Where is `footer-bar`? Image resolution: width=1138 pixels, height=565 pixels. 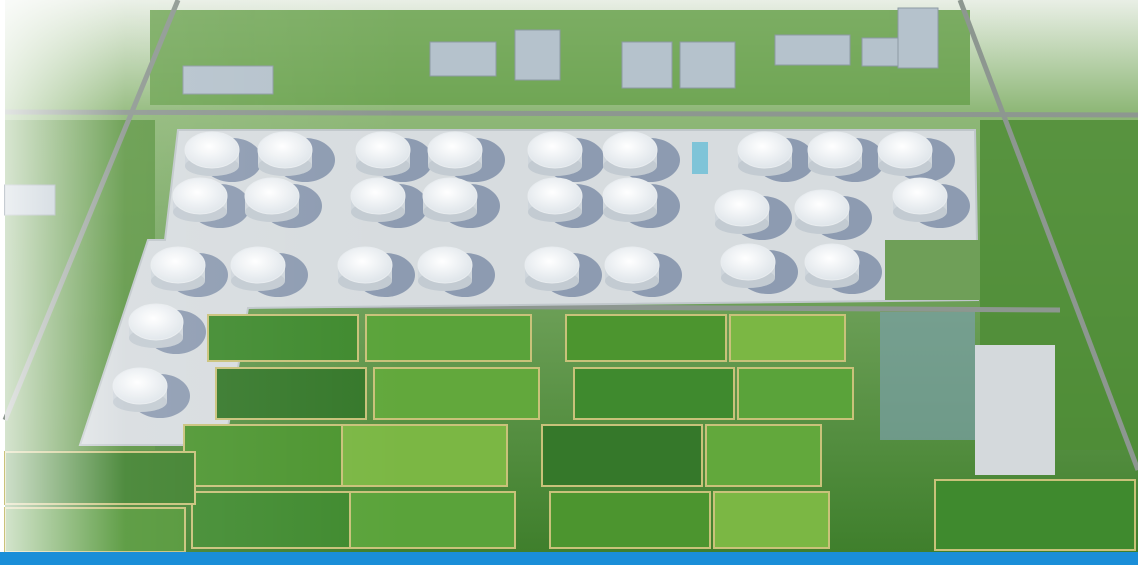 footer-bar is located at coordinates (569, 558).